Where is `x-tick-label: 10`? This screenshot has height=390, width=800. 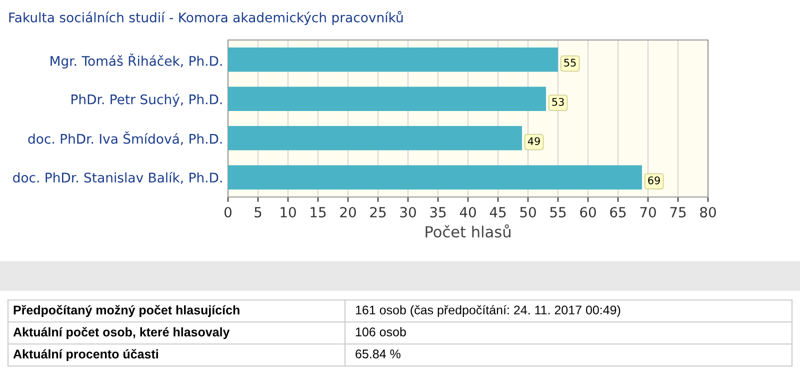
x-tick-label: 10 is located at coordinates (288, 212).